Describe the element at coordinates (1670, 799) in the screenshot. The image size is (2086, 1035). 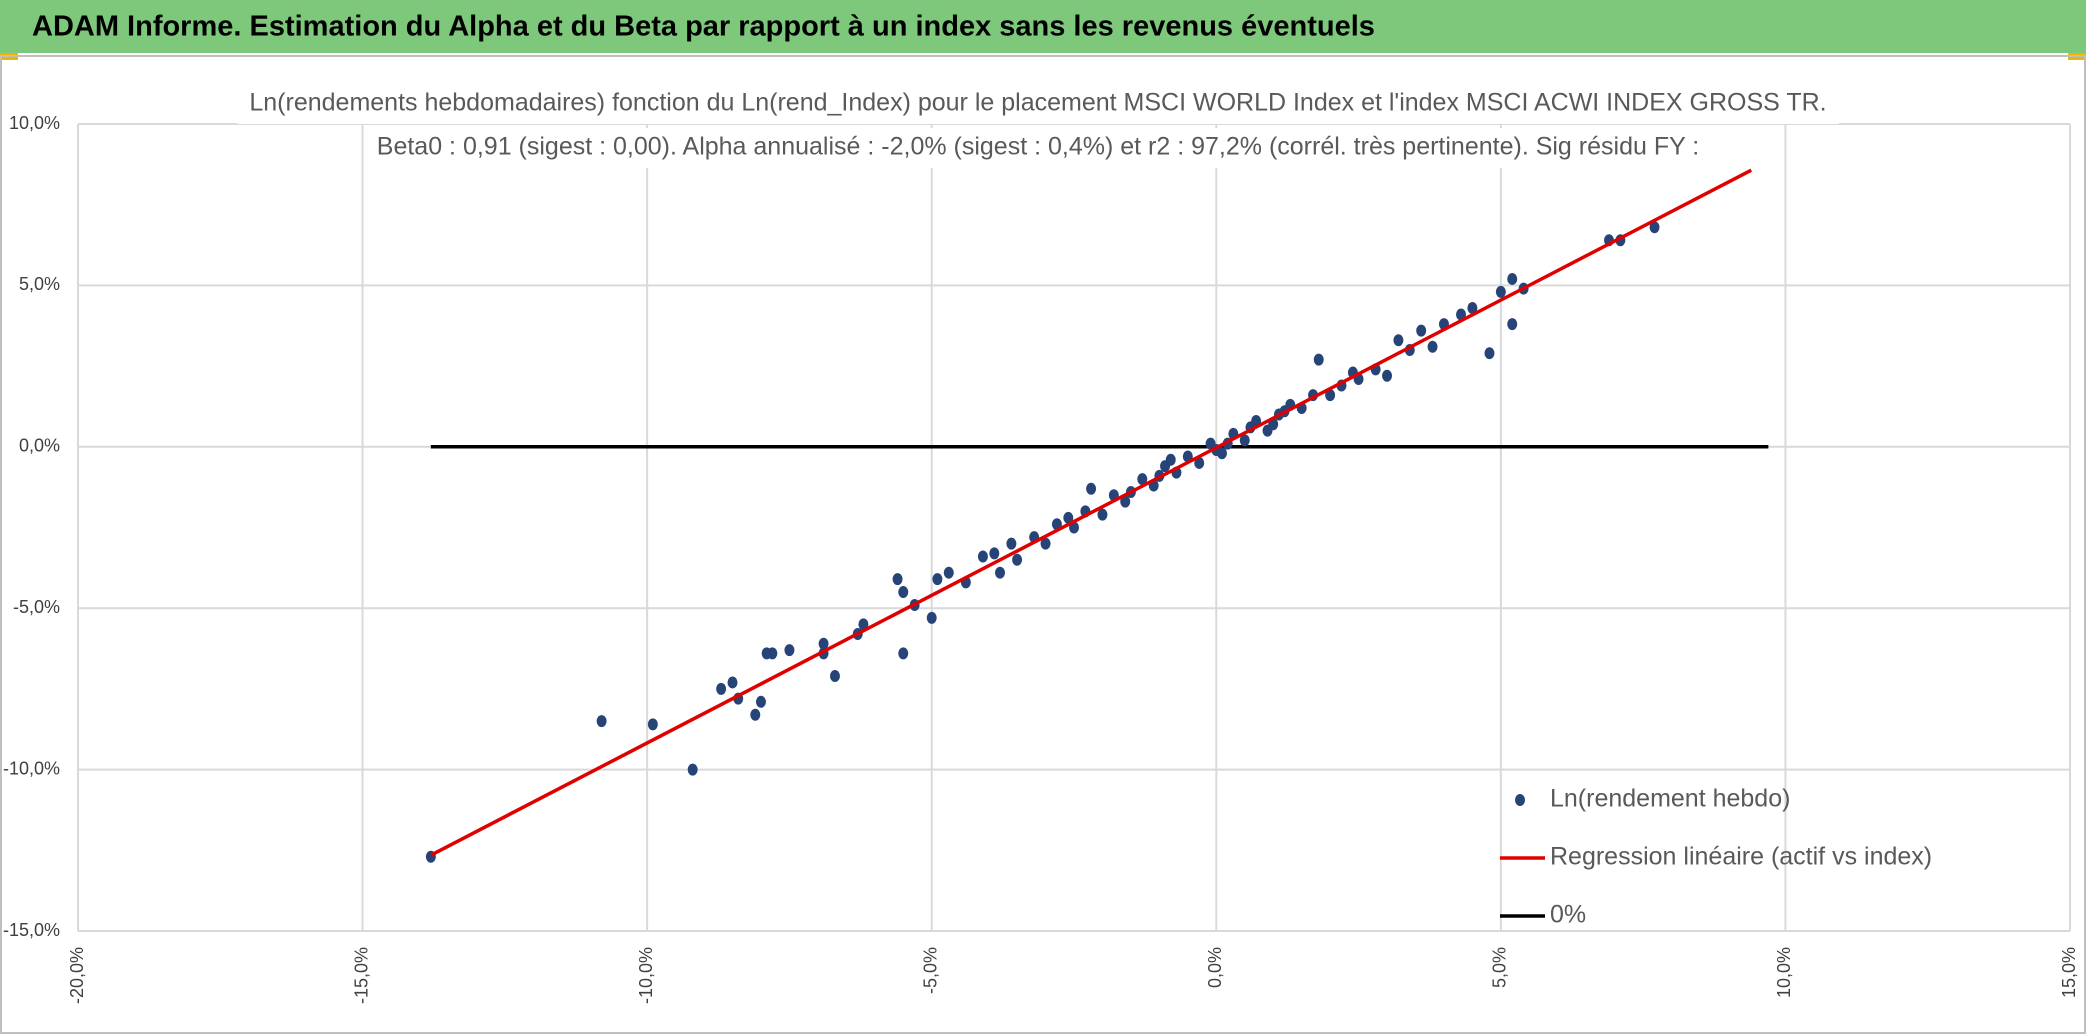
I see `legend-label: Ln(rendement hebdo)` at that location.